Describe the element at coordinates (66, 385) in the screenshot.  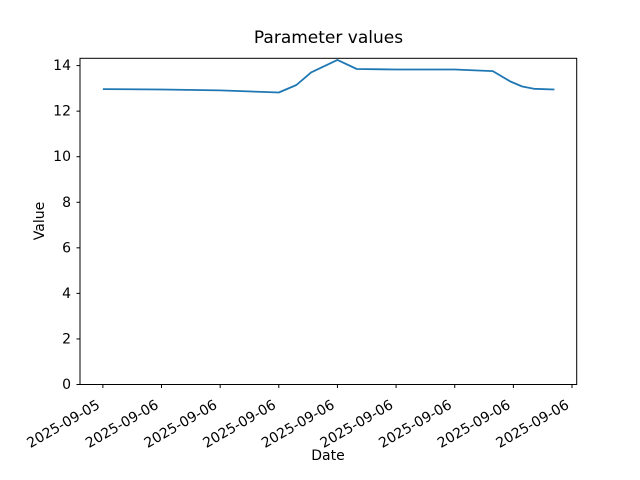
I see `y-tick-label: 0` at that location.